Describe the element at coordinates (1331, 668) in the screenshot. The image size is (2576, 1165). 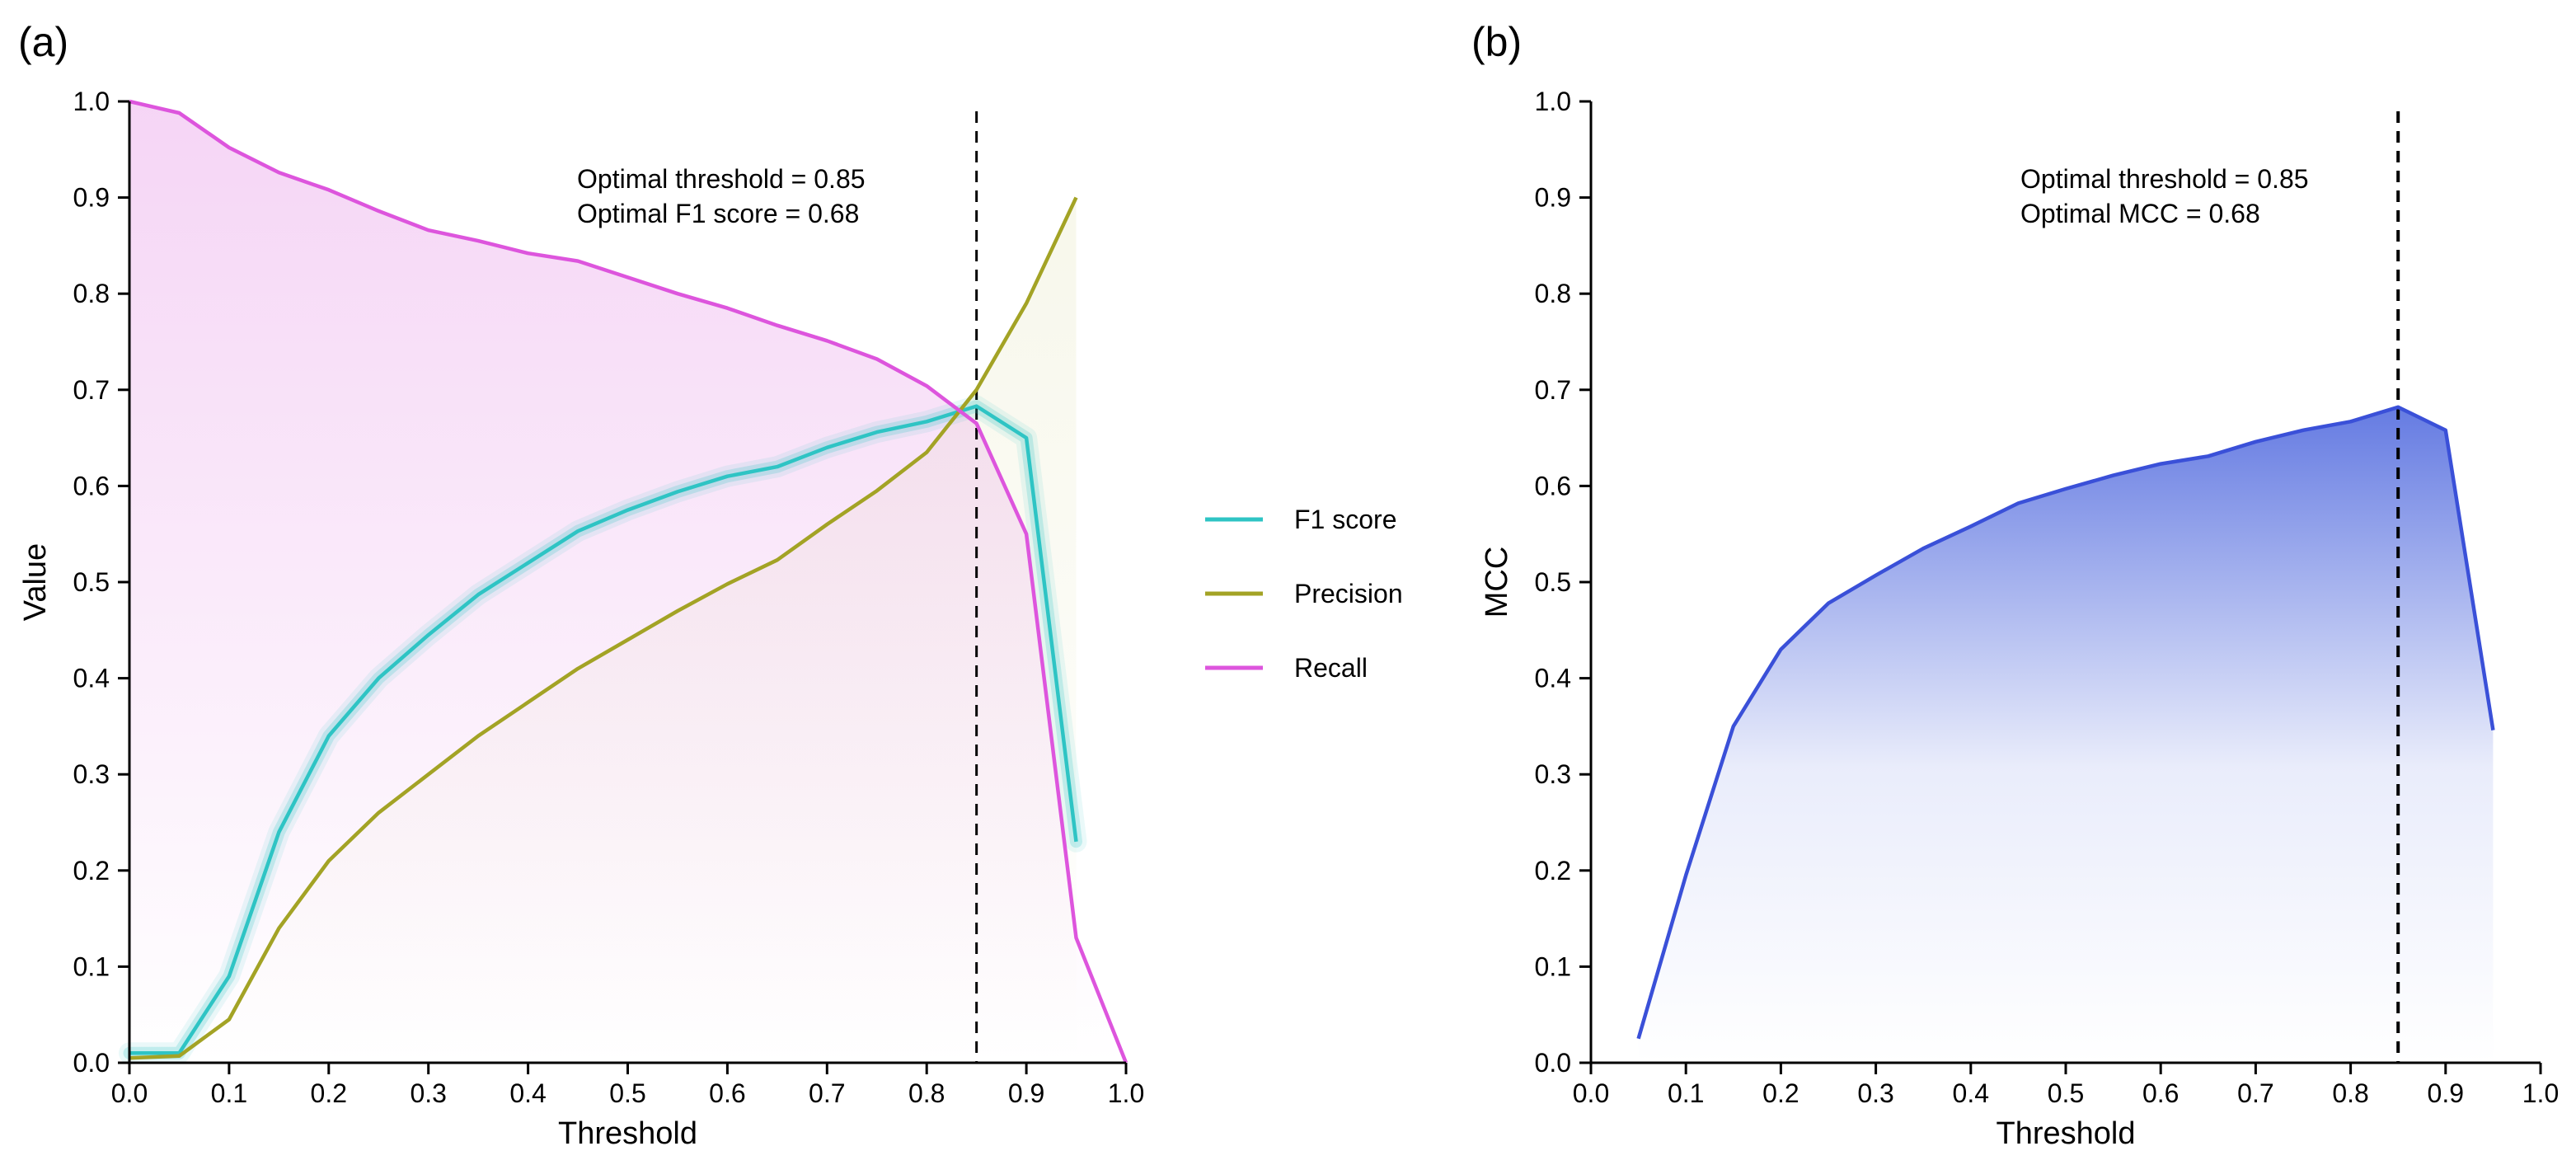
I see `legend-label-recall: Recall` at that location.